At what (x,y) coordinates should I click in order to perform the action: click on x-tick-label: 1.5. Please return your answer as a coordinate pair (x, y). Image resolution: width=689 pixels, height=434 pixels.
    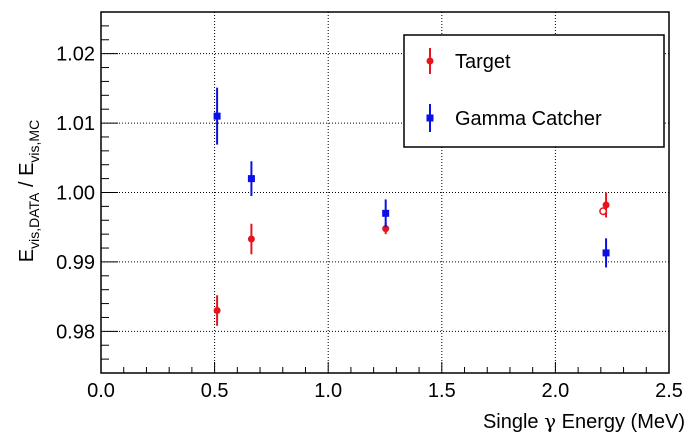
    Looking at the image, I should click on (442, 391).